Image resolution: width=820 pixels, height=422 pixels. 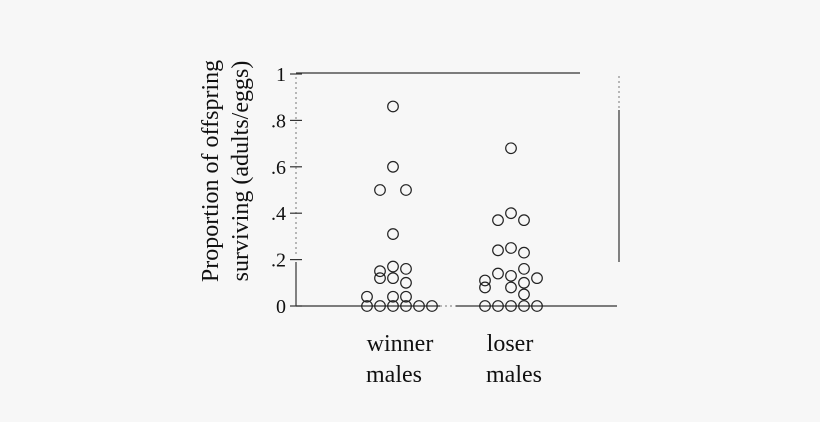 I want to click on y-axis-title-line2: surviving (adults/eggs), so click(x=241, y=171).